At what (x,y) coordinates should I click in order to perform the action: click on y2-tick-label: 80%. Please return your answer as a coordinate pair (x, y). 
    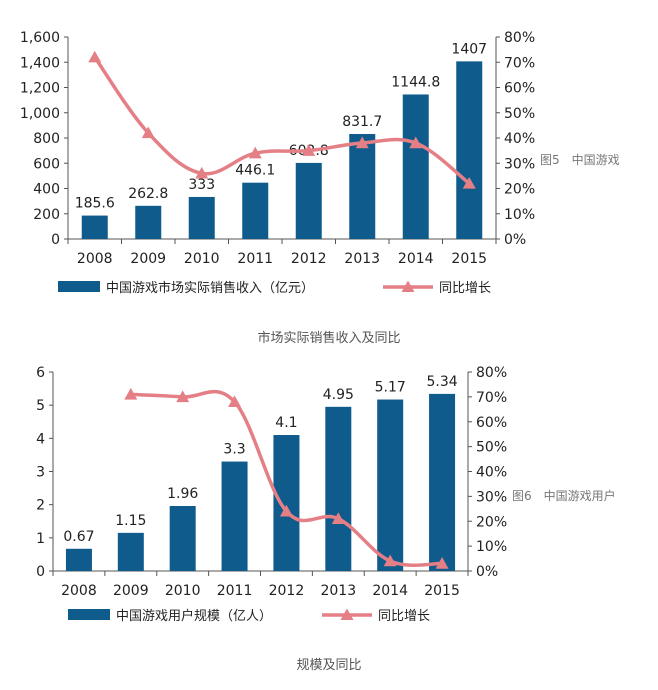
    Looking at the image, I should click on (491, 373).